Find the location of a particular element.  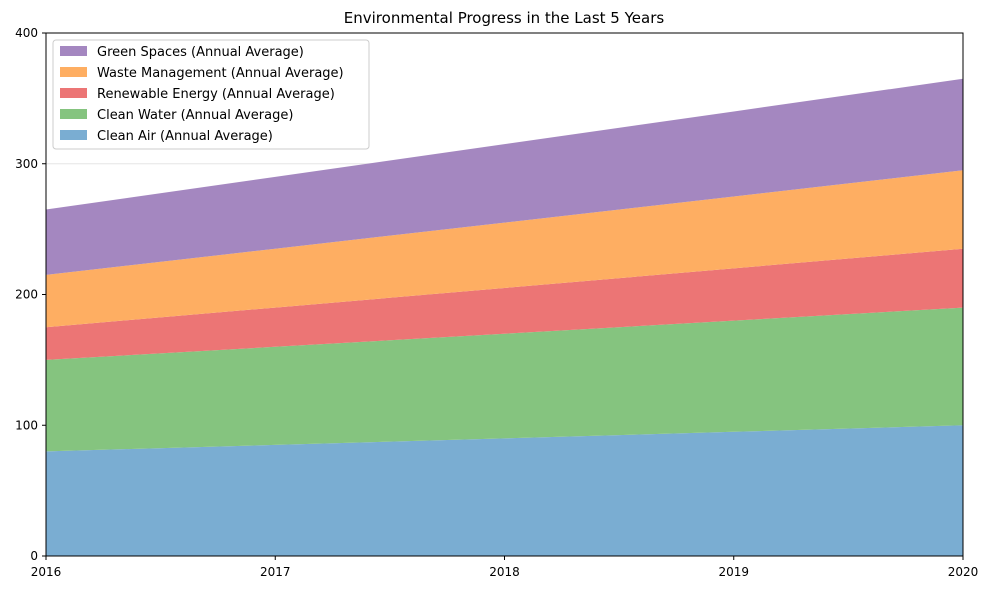

x-tick-label-2016: 2016 is located at coordinates (46, 572).